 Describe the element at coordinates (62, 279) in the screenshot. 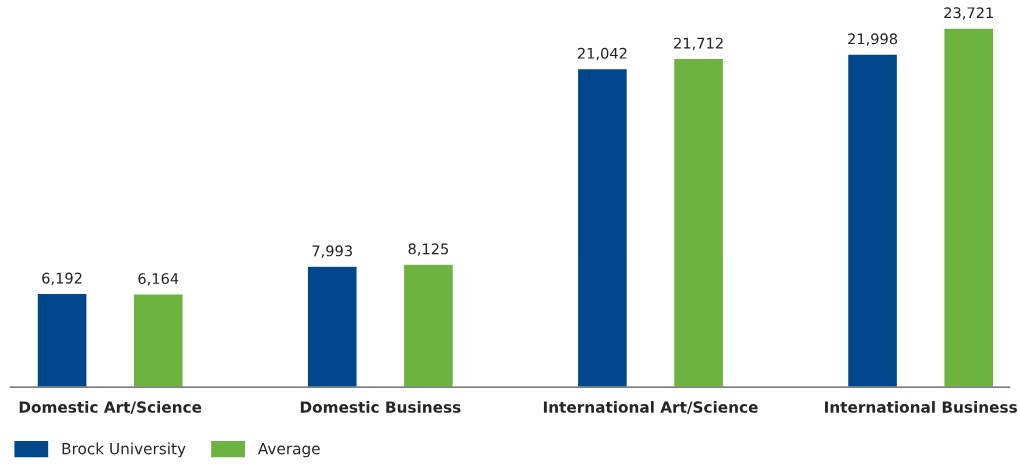

I see `data-label: 6,192` at that location.